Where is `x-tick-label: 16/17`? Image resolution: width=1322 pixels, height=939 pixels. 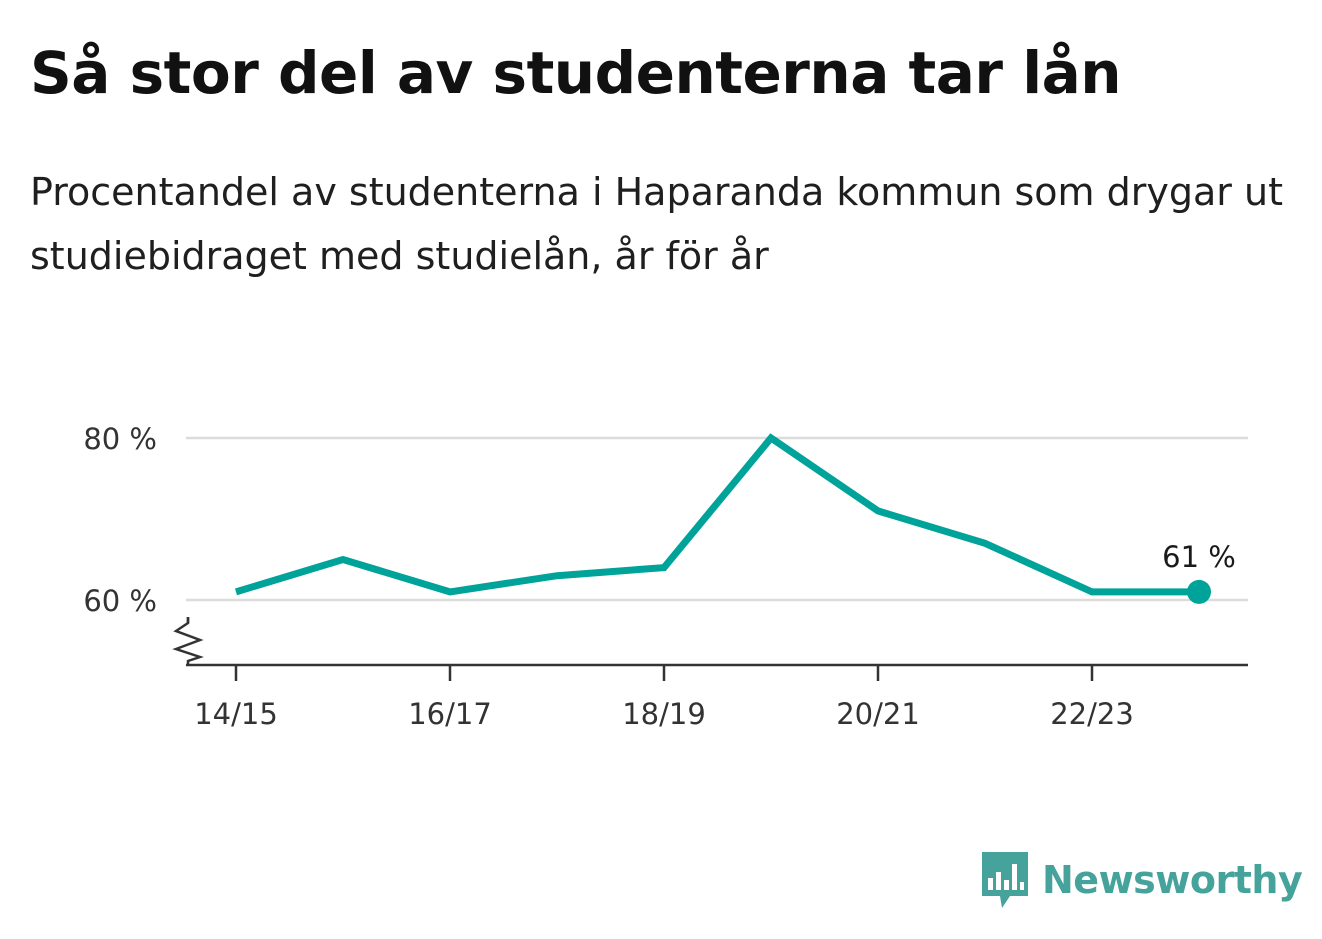
x-tick-label: 16/17 is located at coordinates (450, 714).